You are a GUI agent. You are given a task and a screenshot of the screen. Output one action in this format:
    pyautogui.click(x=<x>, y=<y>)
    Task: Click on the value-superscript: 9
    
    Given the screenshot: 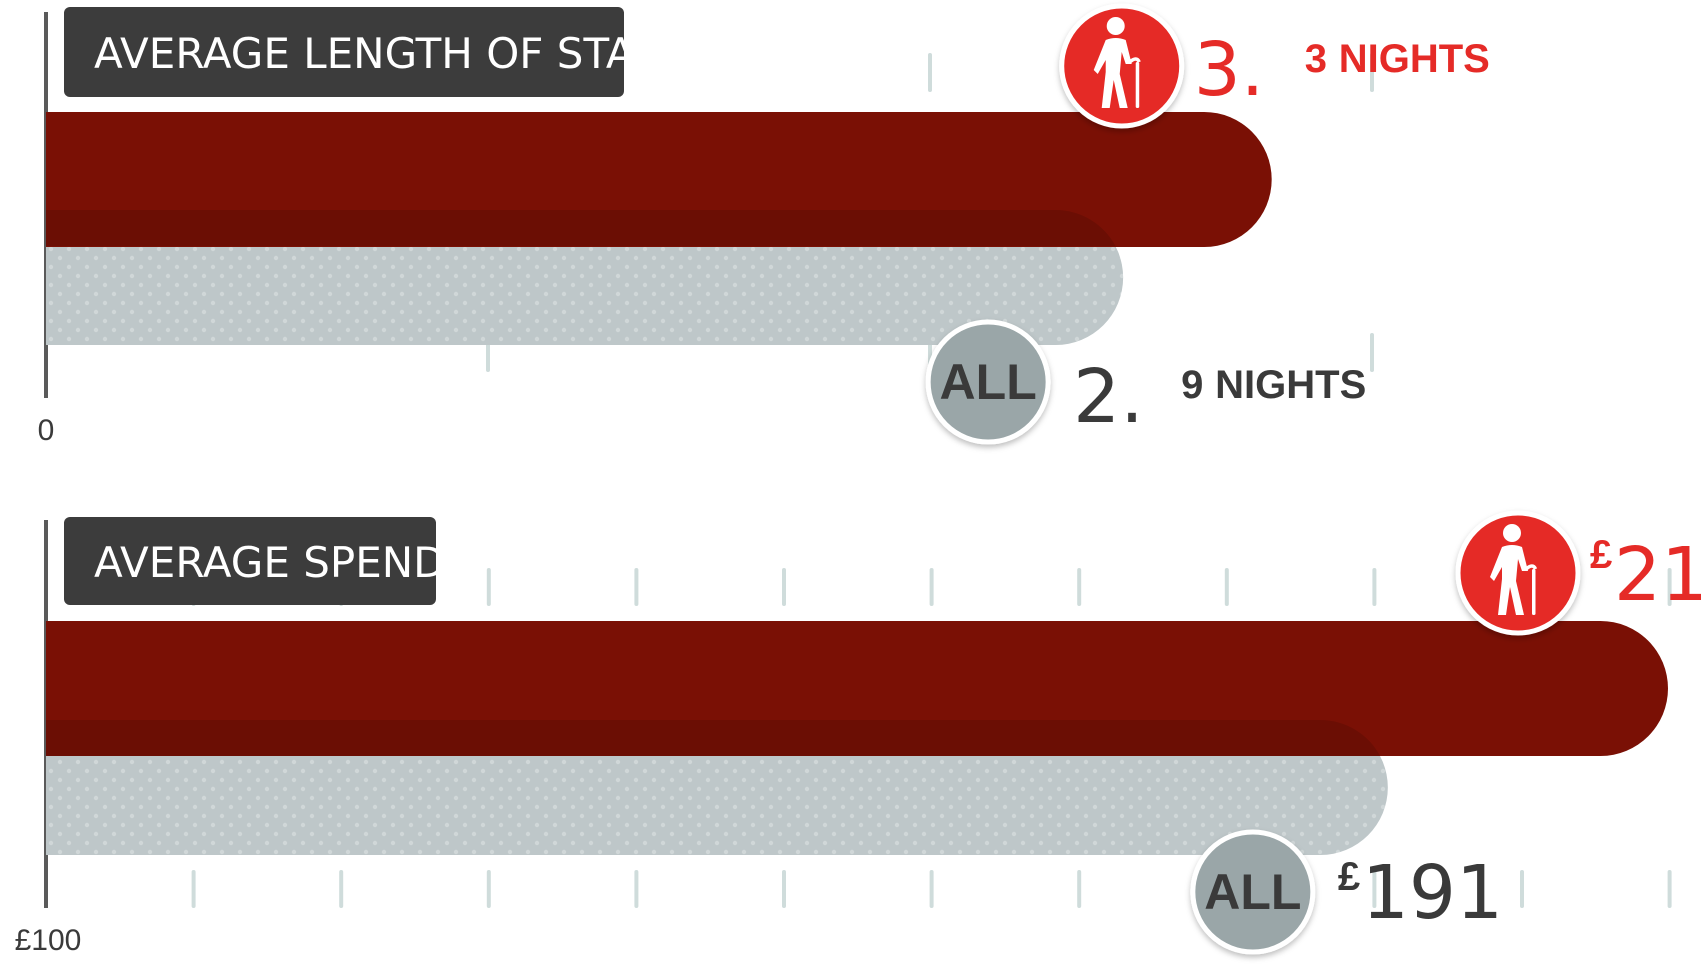 What is the action you would take?
    pyautogui.click(x=1192, y=385)
    